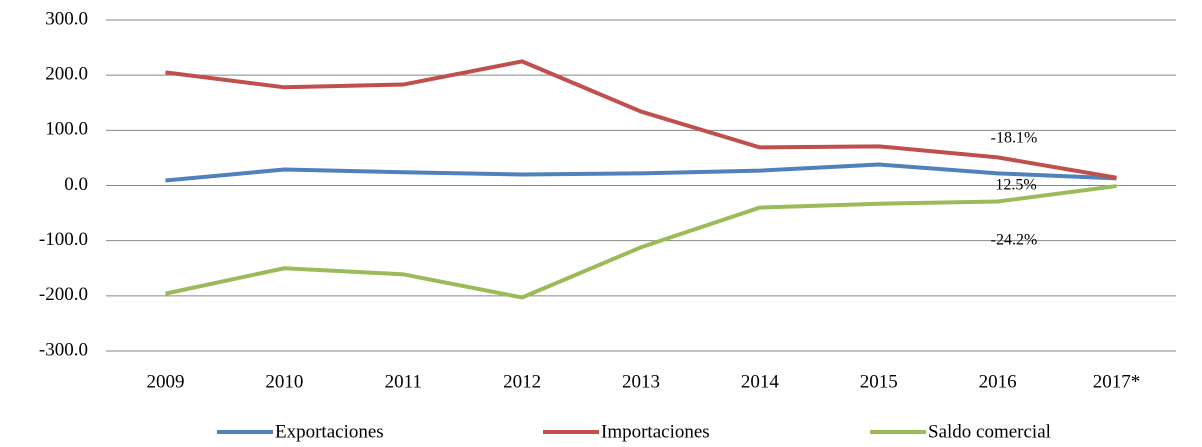 The width and height of the screenshot is (1202, 447). What do you see at coordinates (66, 129) in the screenshot?
I see `y-tick-label: 100.0` at bounding box center [66, 129].